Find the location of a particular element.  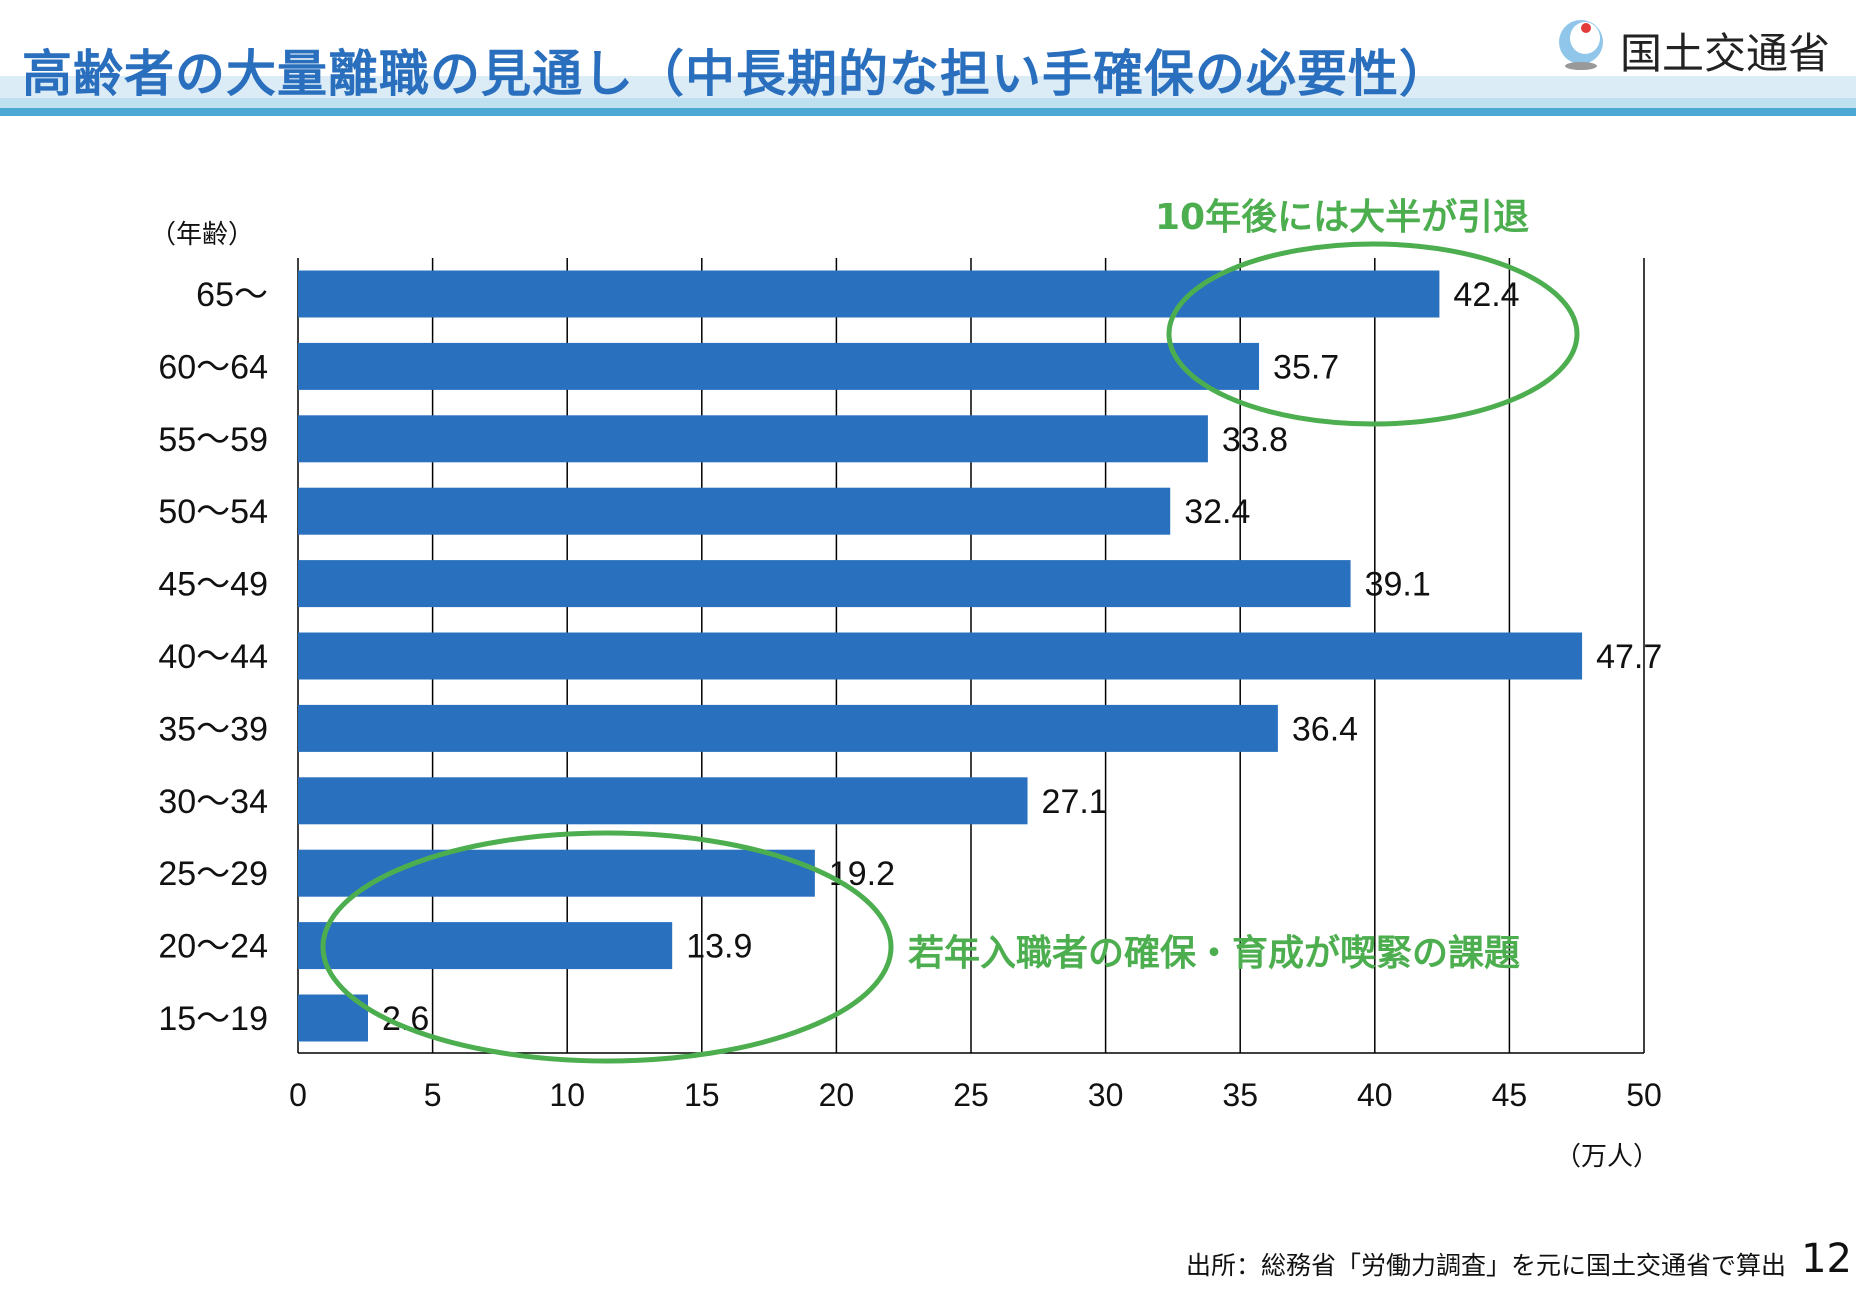

data-label: 42.4 is located at coordinates (1486, 295).